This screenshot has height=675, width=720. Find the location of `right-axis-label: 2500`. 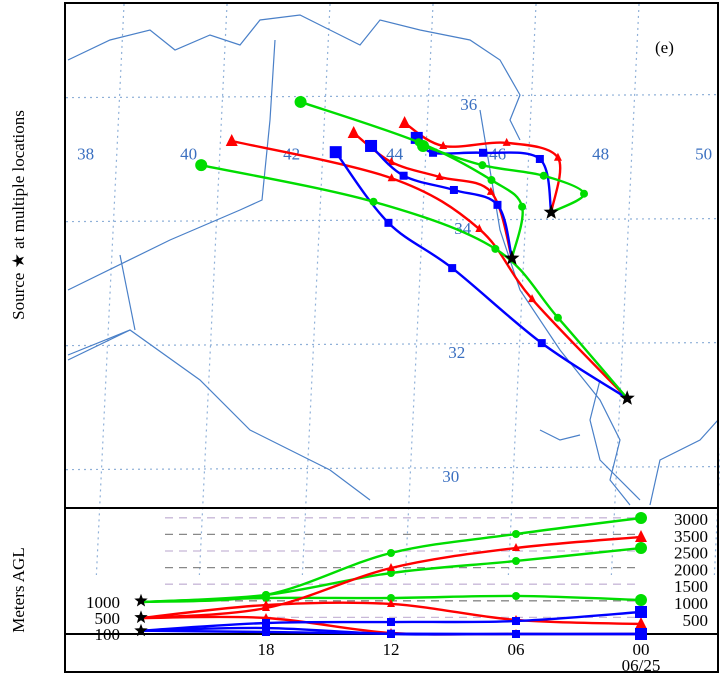

right-axis-label: 2500 is located at coordinates (691, 553).